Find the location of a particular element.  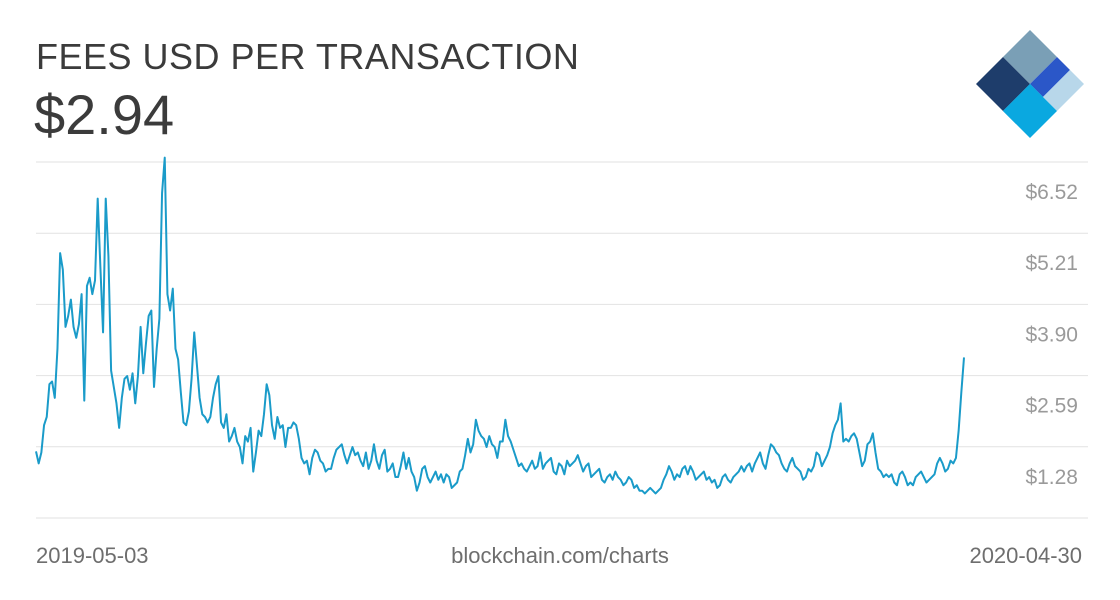

y-tick-label: $6.52 is located at coordinates (1051, 192).